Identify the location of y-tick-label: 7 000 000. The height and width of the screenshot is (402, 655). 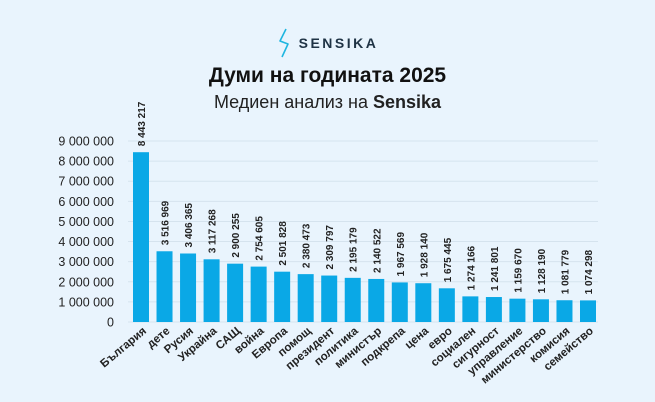
(86, 182).